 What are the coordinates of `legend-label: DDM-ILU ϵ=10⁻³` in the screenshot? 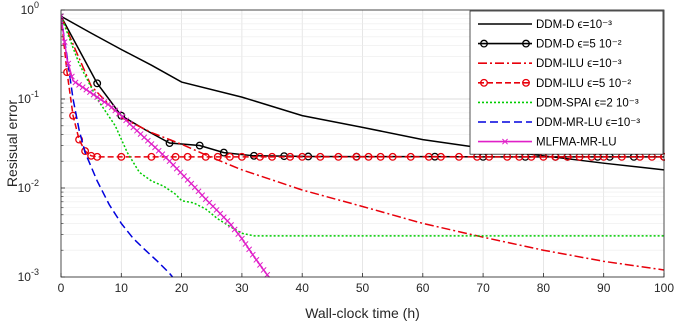 It's located at (579, 64).